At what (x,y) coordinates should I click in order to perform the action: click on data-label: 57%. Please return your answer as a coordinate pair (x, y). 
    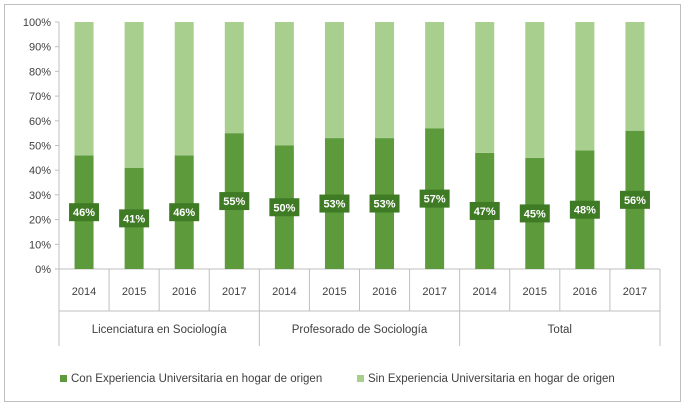
    Looking at the image, I should click on (435, 200).